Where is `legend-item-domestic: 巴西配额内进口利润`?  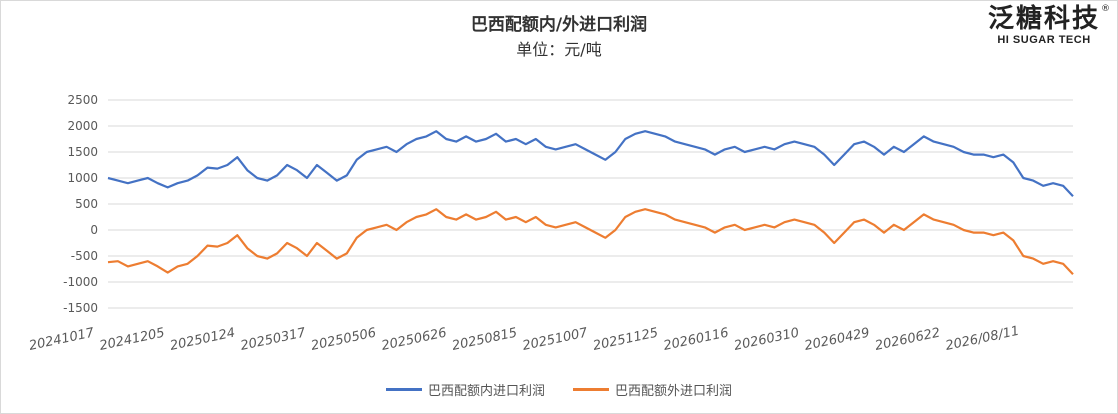
legend-item-domestic: 巴西配额内进口利润 is located at coordinates (465, 389).